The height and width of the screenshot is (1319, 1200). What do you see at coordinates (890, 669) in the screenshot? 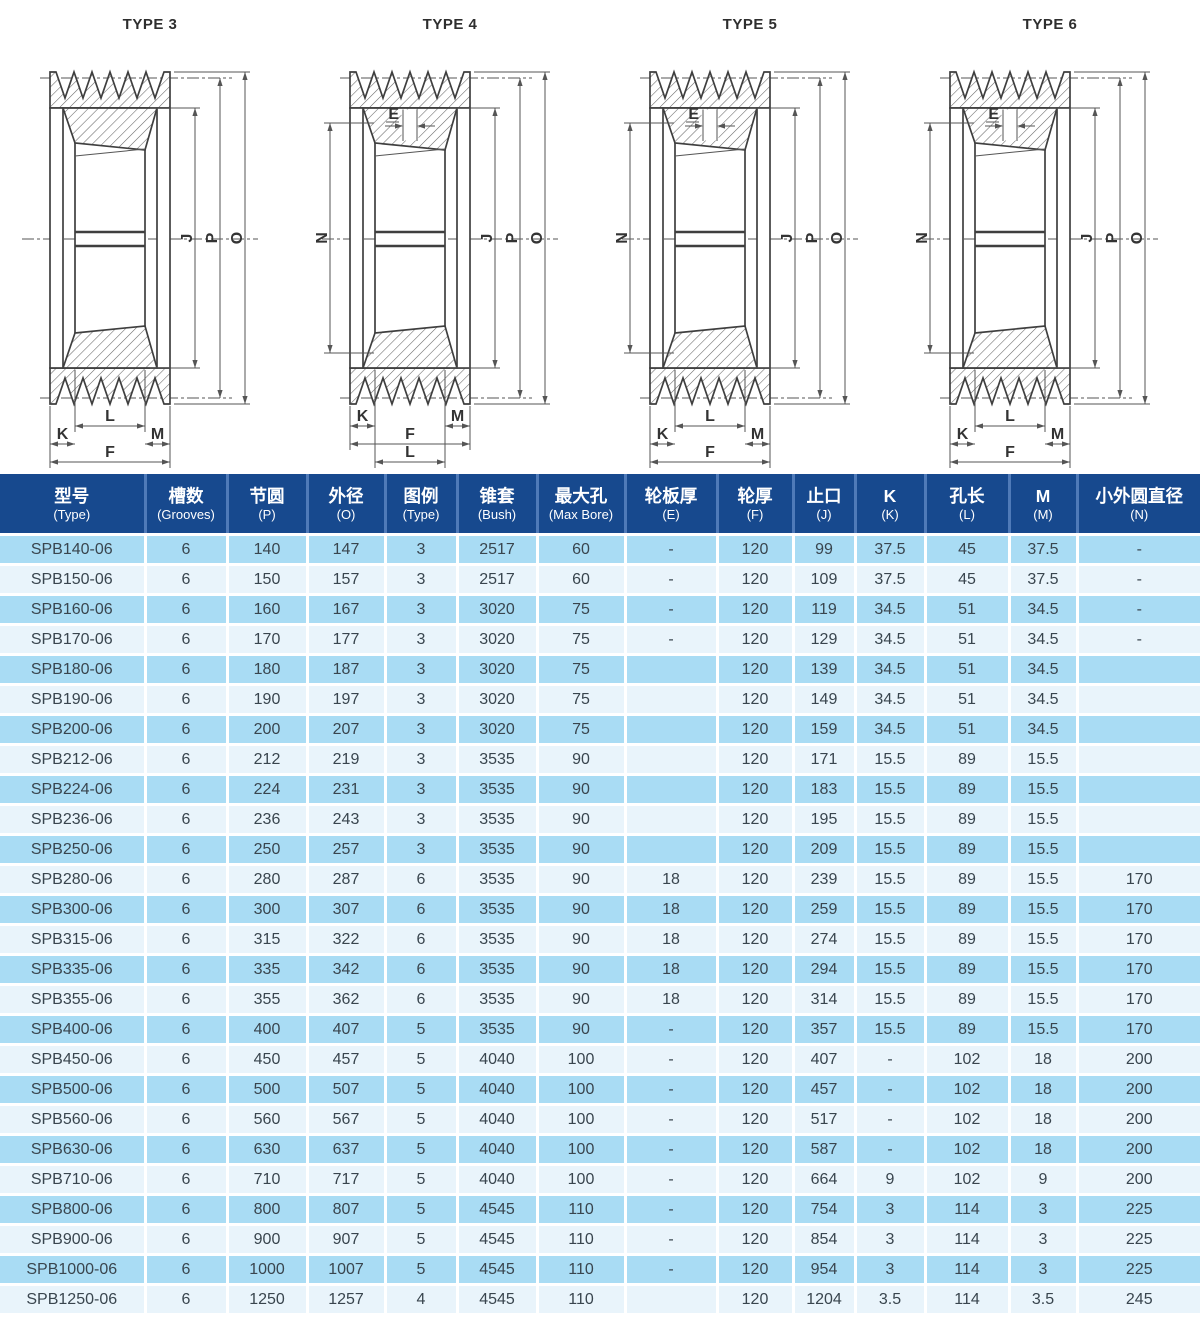
I see `table-cell: 34.5` at bounding box center [890, 669].